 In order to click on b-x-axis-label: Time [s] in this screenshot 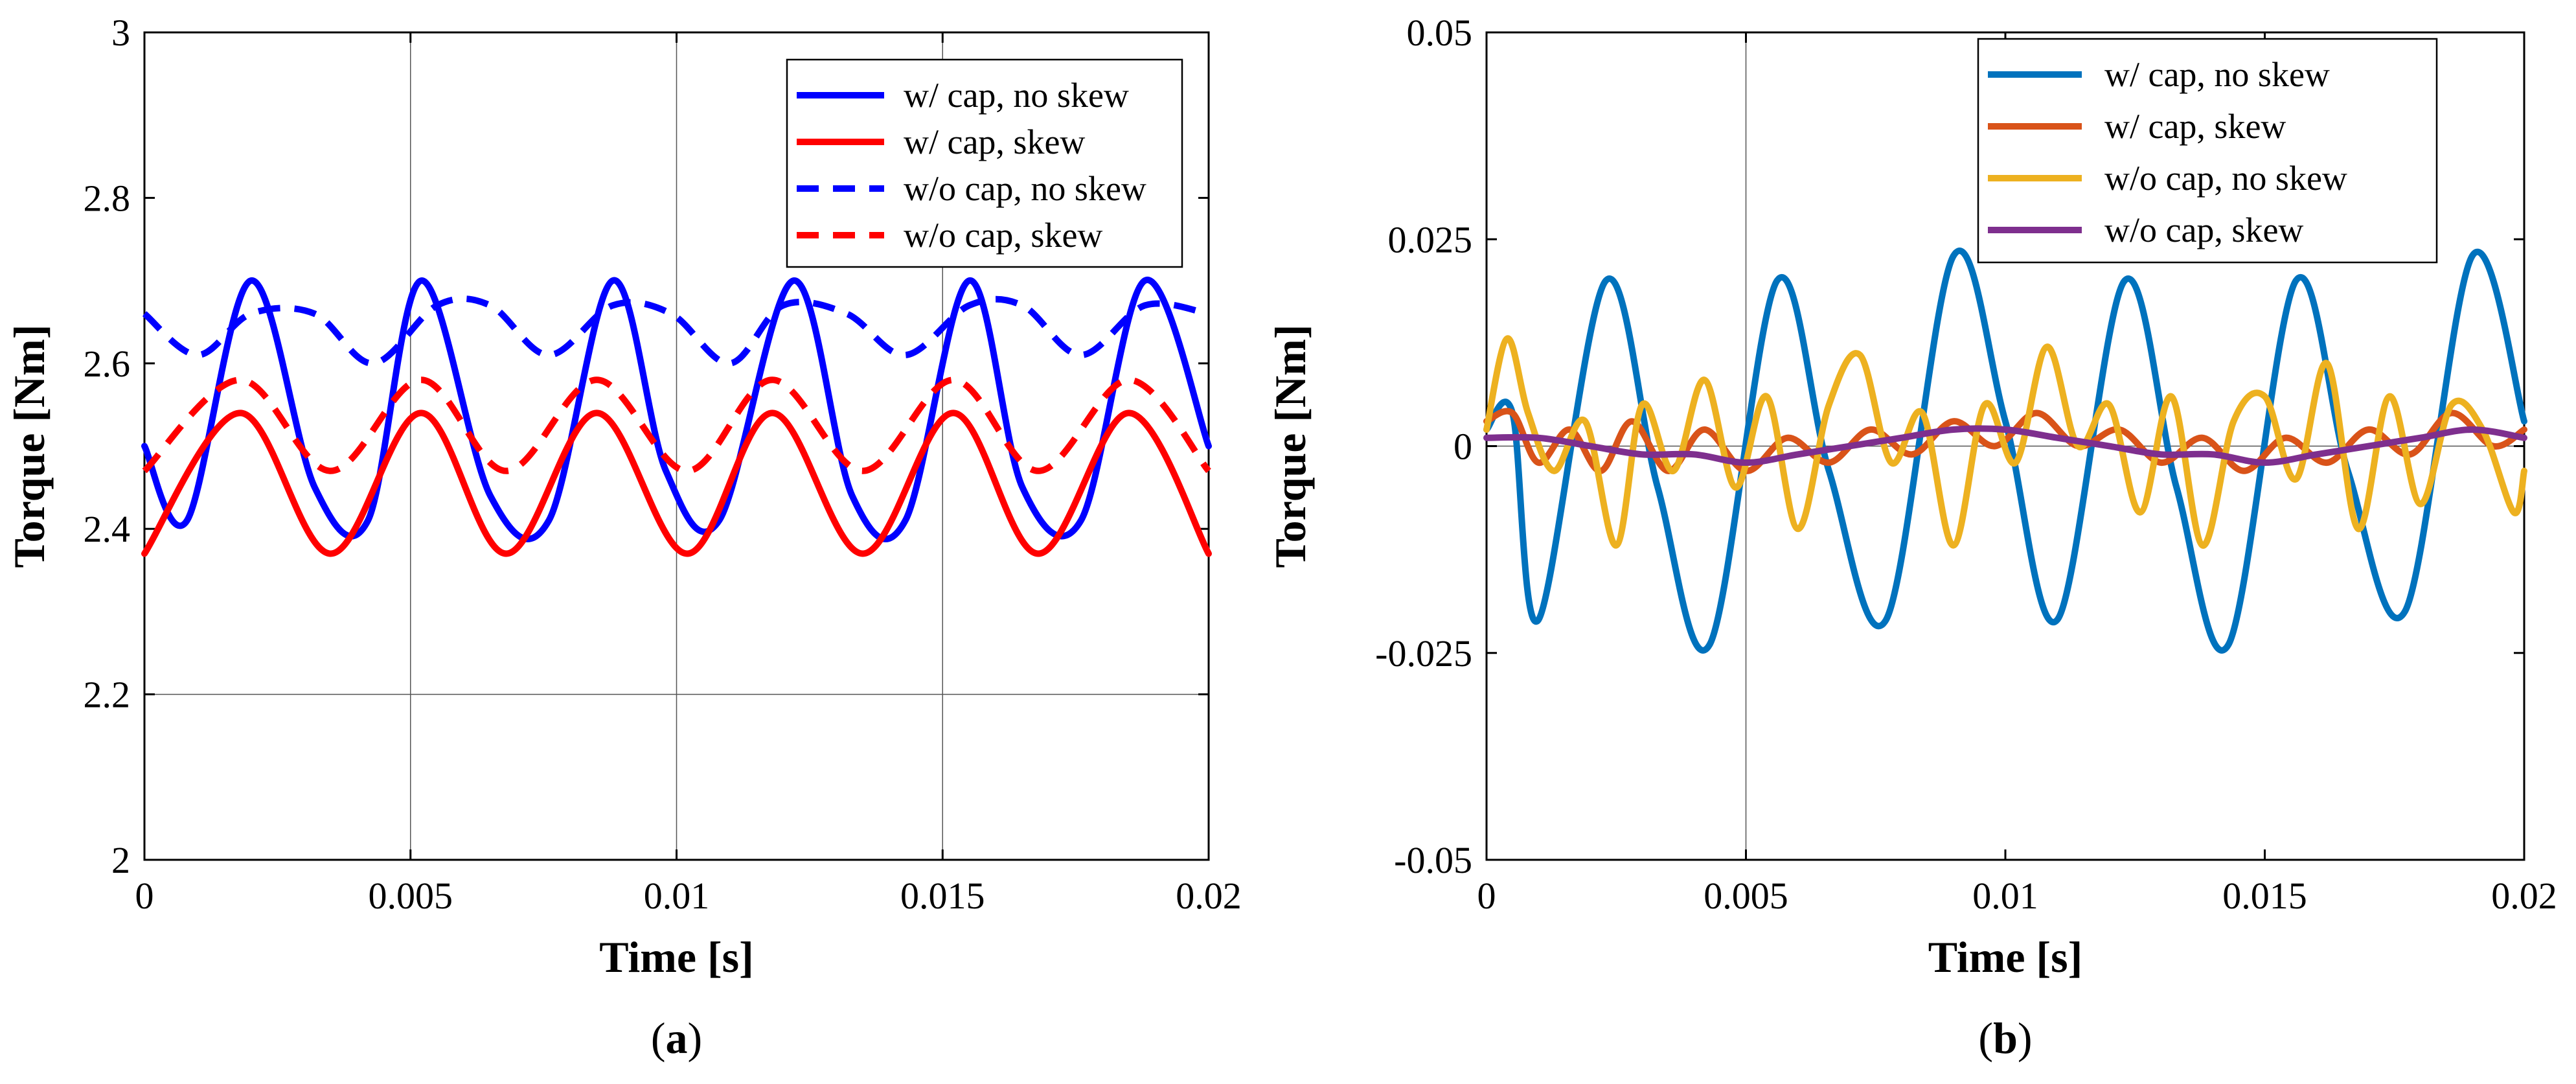, I will do `click(2006, 957)`.